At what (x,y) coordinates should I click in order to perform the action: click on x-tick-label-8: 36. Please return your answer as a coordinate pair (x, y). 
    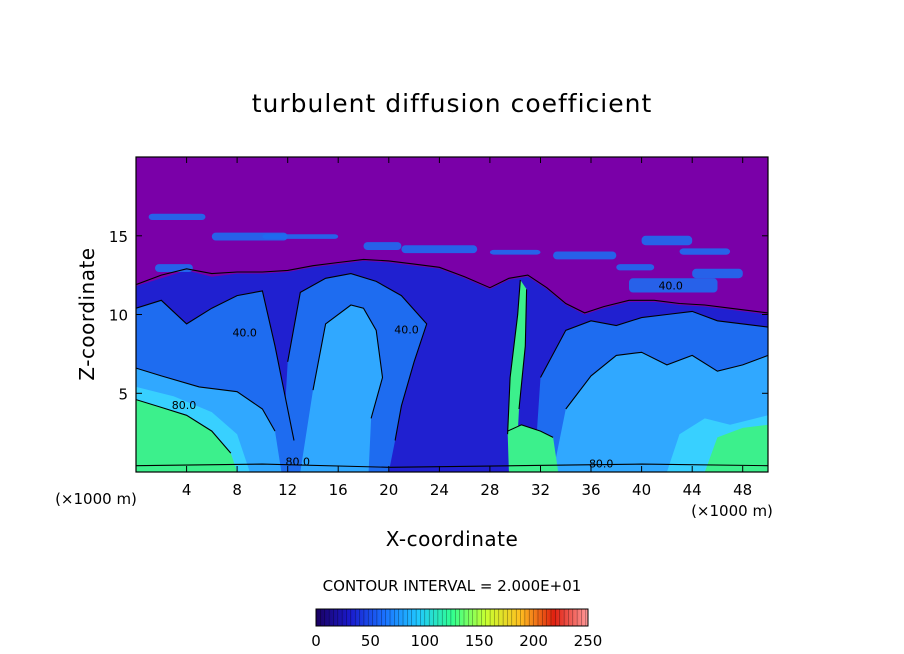
    Looking at the image, I should click on (590, 490).